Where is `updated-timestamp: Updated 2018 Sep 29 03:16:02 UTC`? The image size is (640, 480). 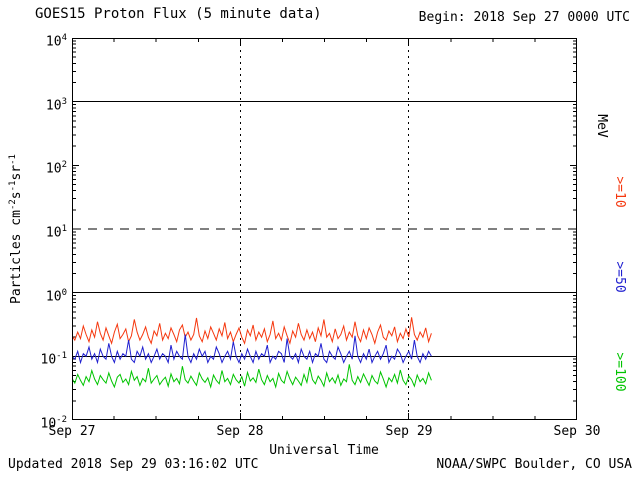 updated-timestamp: Updated 2018 Sep 29 03:16:02 UTC is located at coordinates (133, 464).